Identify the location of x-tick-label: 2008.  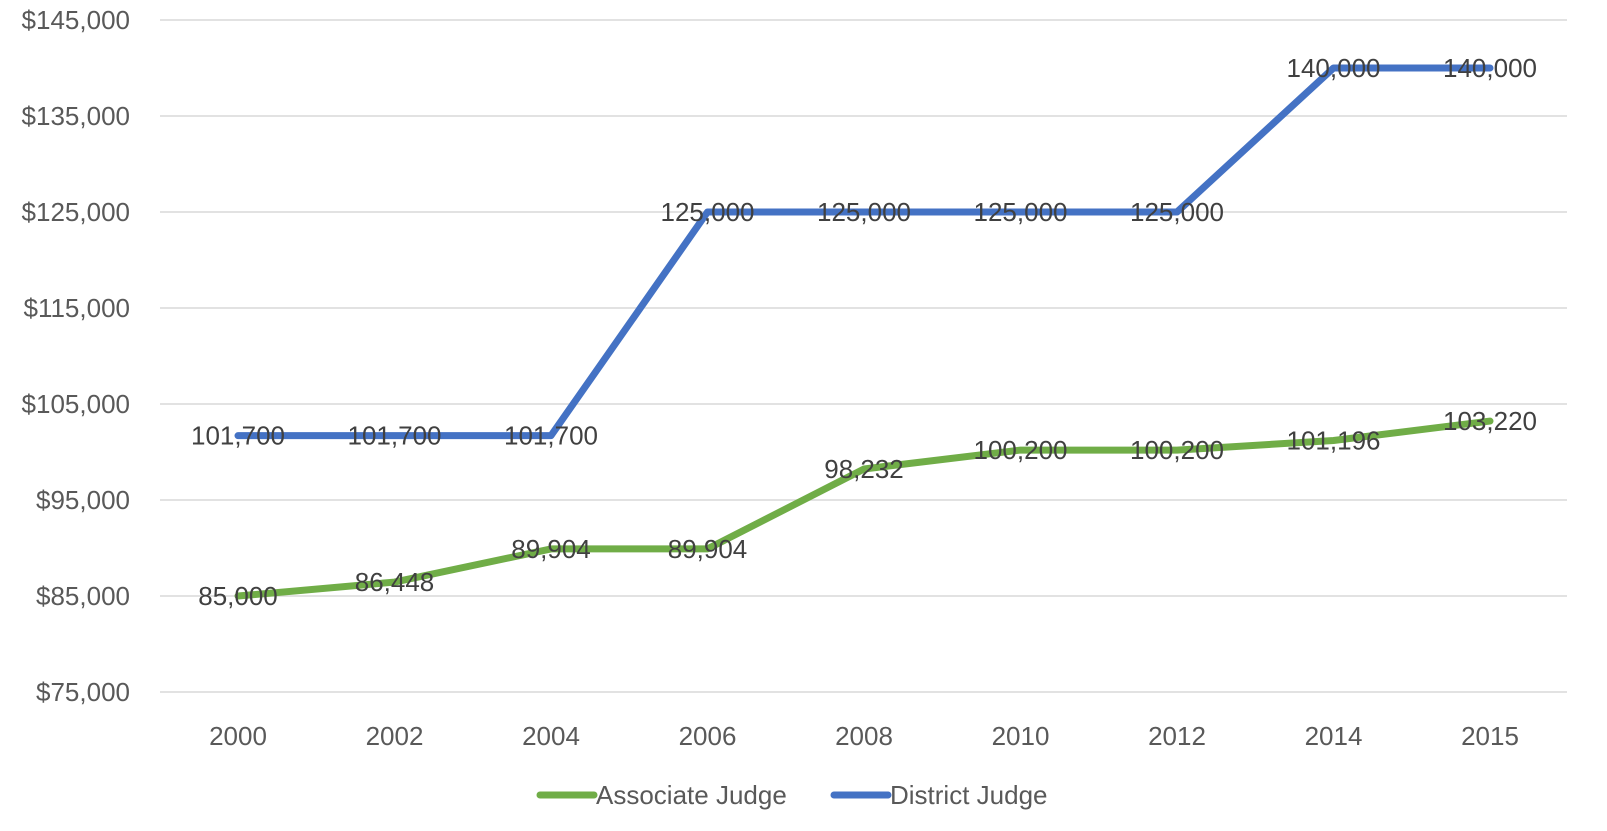
(864, 736).